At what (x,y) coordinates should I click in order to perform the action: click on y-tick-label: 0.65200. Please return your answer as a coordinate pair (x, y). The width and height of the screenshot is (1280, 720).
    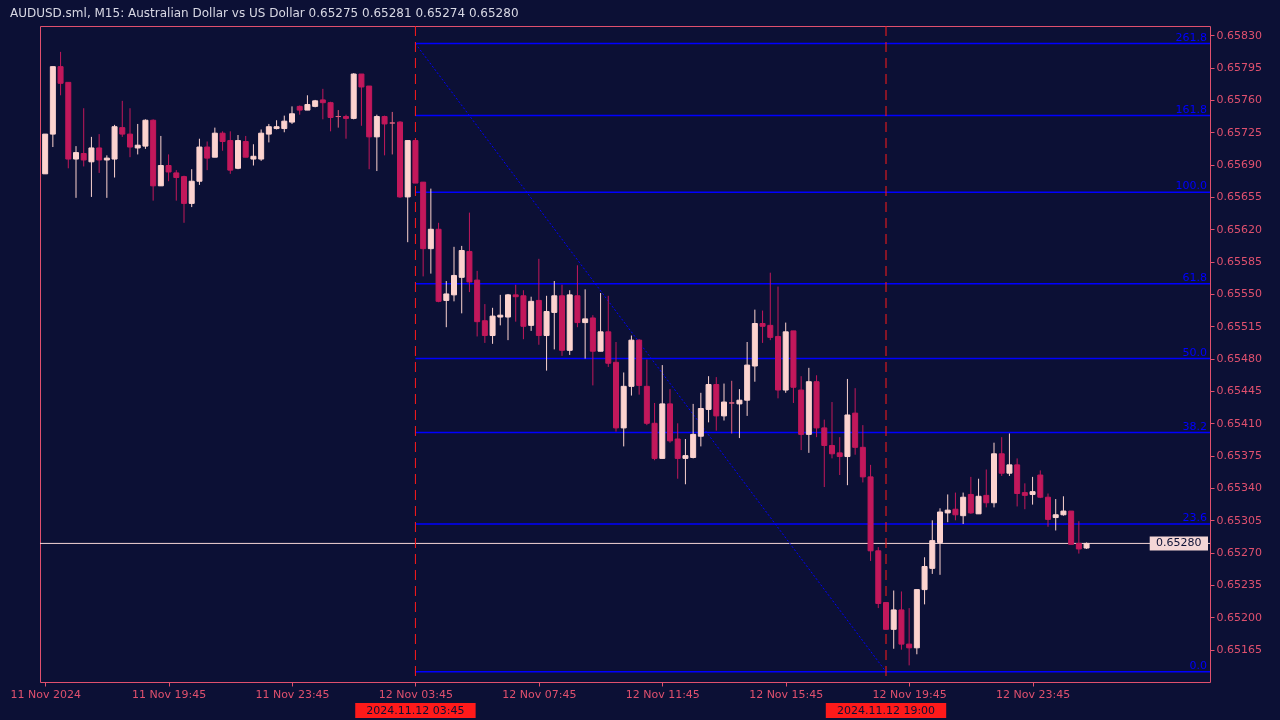
    Looking at the image, I should click on (1239, 617).